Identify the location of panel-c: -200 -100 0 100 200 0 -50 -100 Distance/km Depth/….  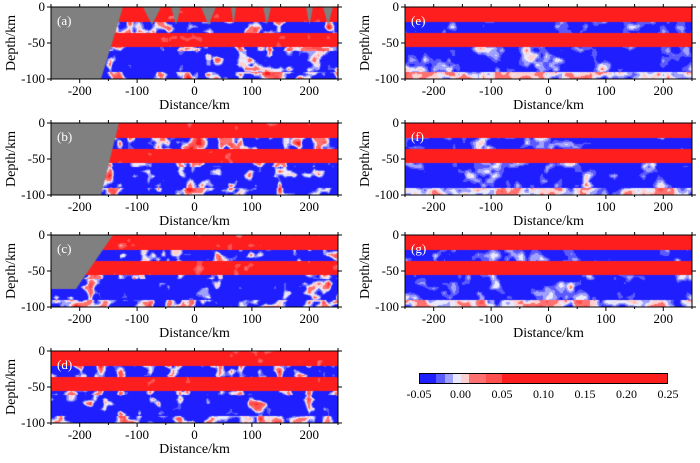
(173, 284).